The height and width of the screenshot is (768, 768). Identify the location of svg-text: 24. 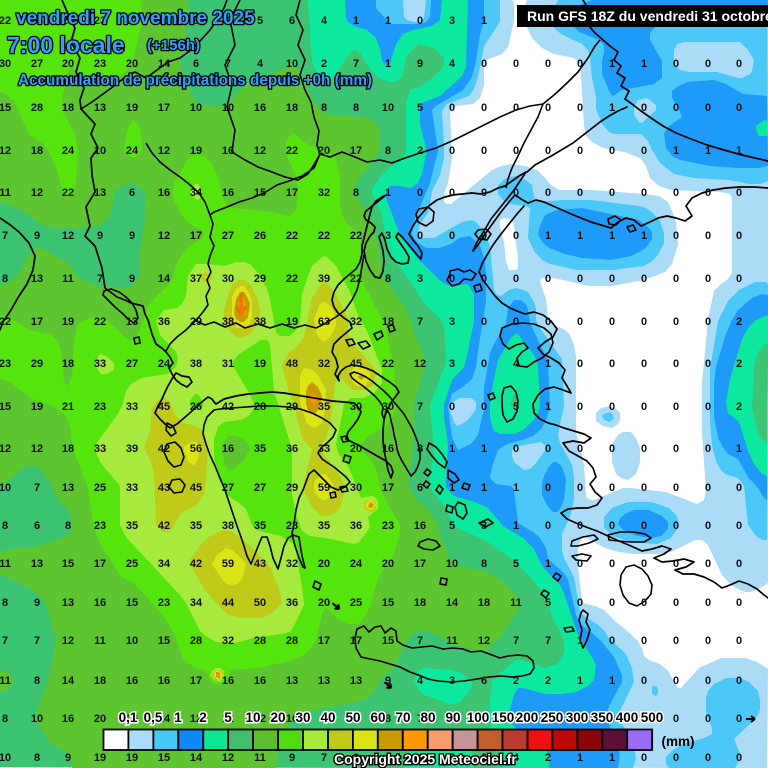
(68, 151).